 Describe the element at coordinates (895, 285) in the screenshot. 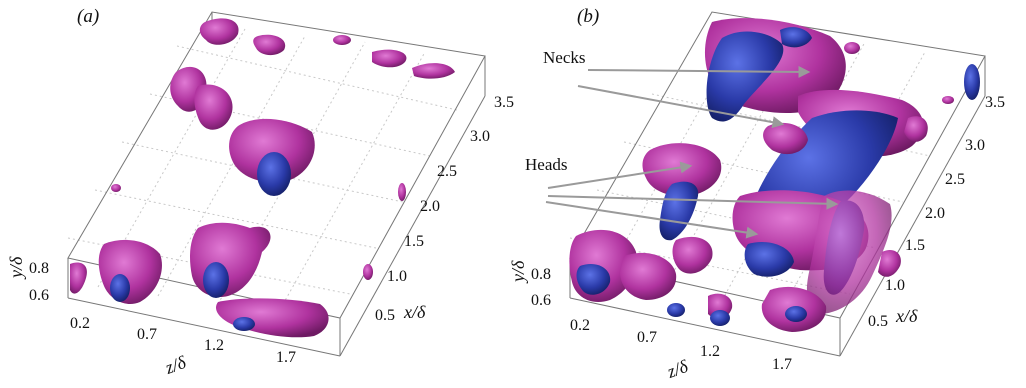

I see `panel-b-x-tick: 1.0` at that location.